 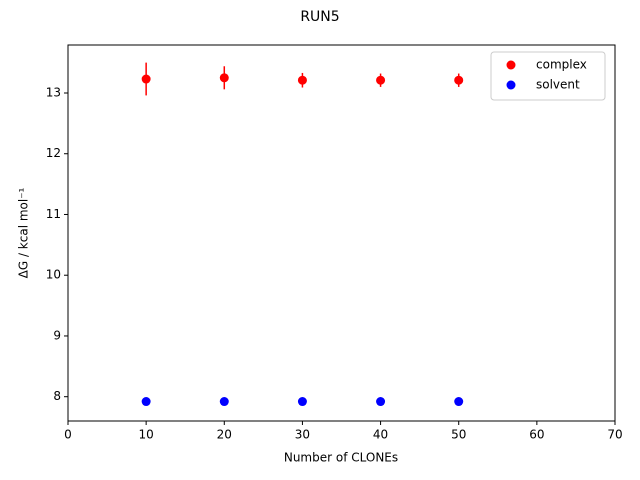 I want to click on legend-label: solvent, so click(x=558, y=85).